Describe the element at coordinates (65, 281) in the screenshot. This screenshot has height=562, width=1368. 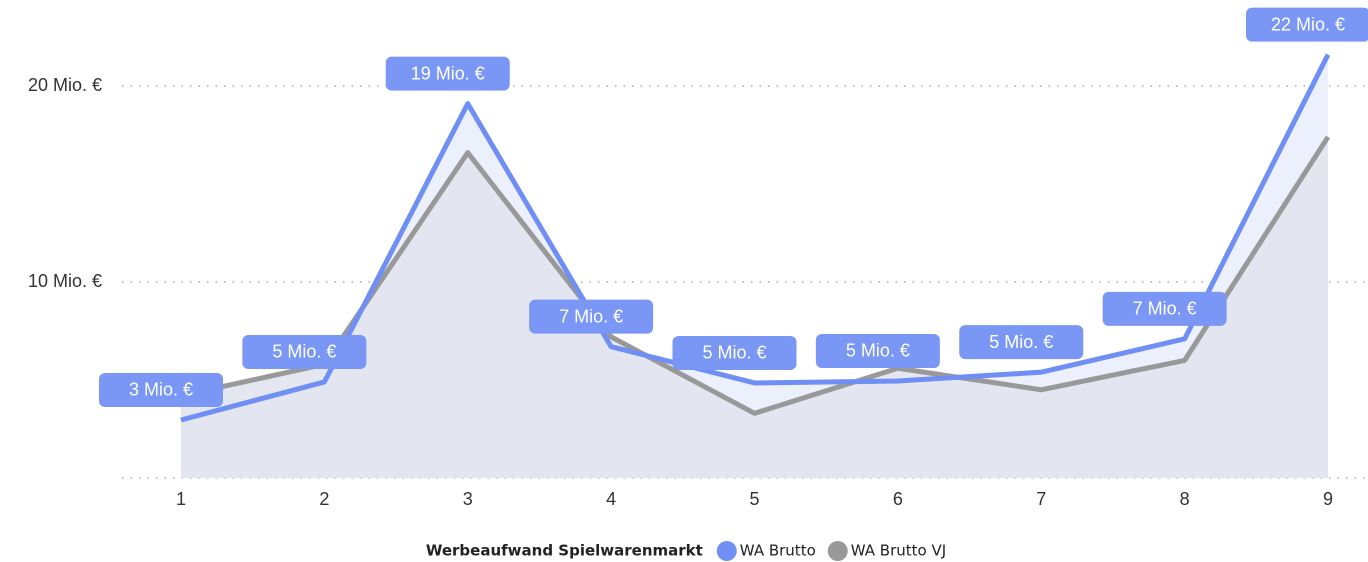
I see `y-tick-label: 10 Mio. €` at that location.